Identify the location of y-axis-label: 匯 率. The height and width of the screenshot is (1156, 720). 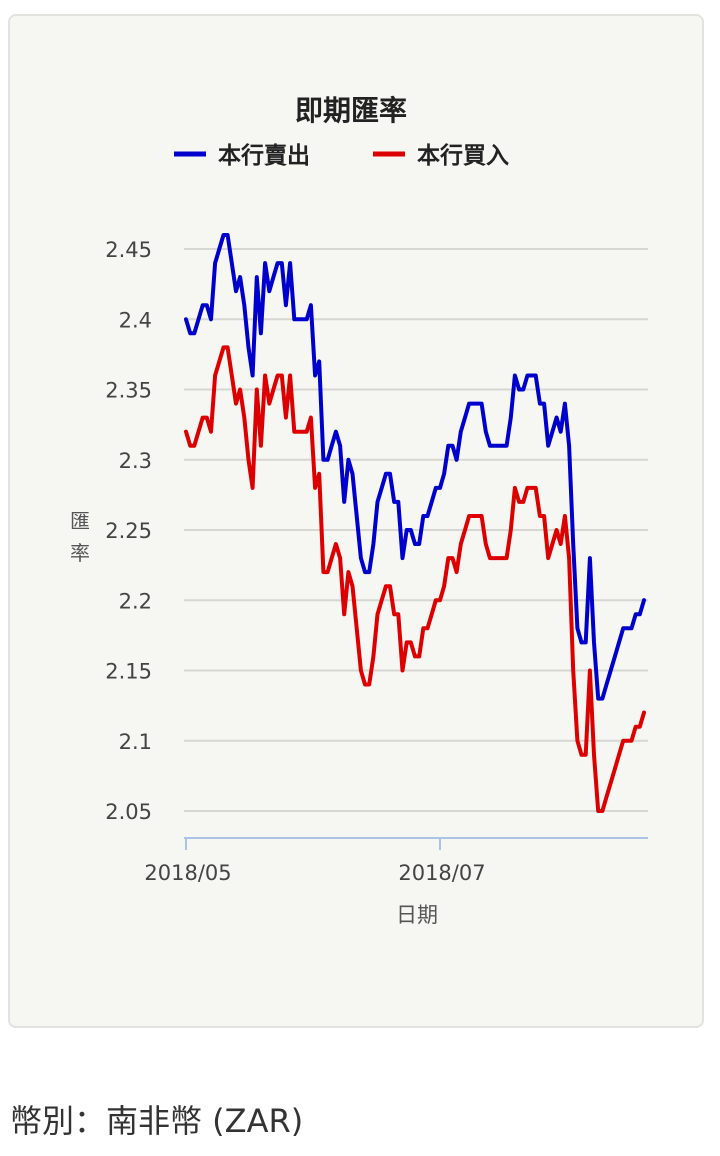
(80, 537).